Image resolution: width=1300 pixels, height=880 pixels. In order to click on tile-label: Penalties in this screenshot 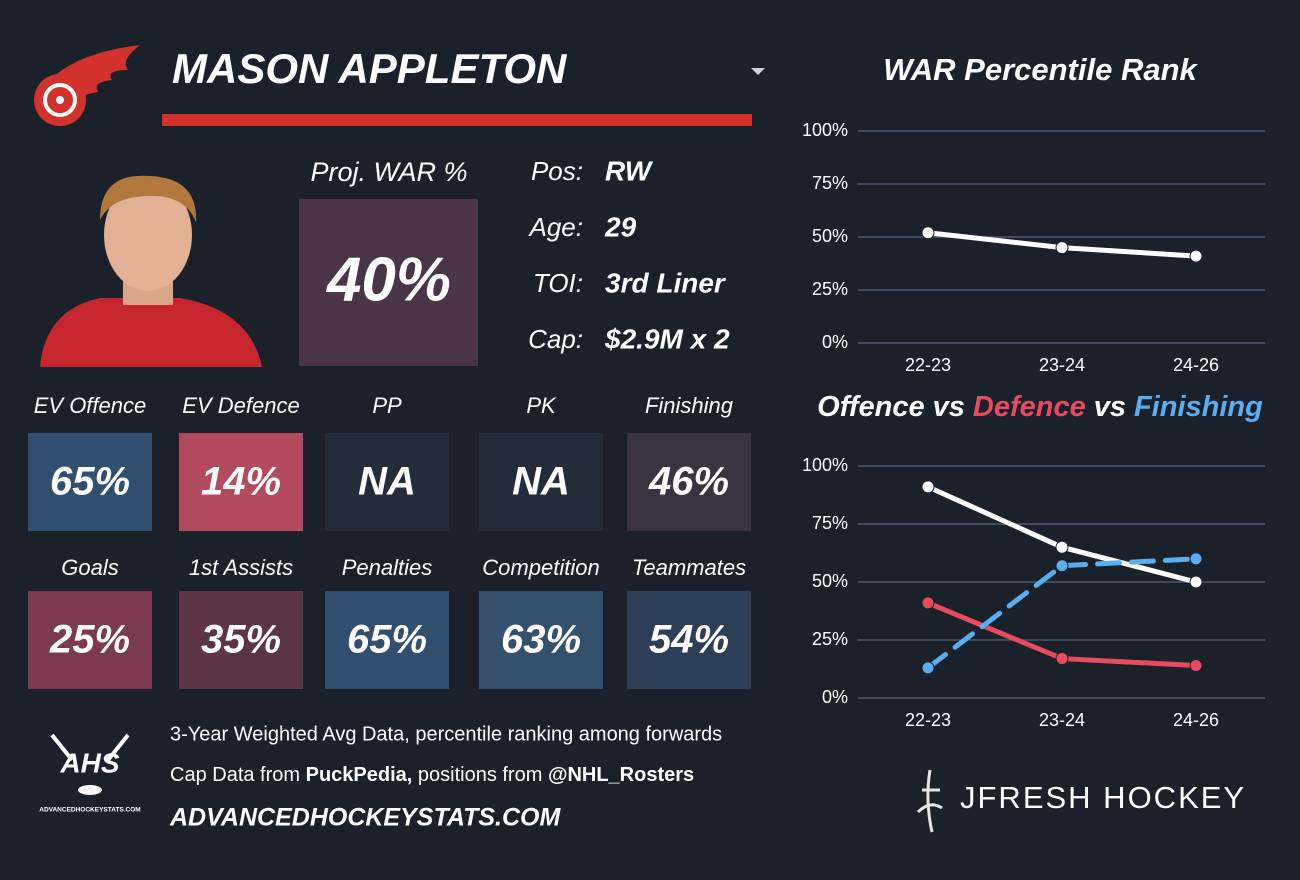, I will do `click(387, 567)`.